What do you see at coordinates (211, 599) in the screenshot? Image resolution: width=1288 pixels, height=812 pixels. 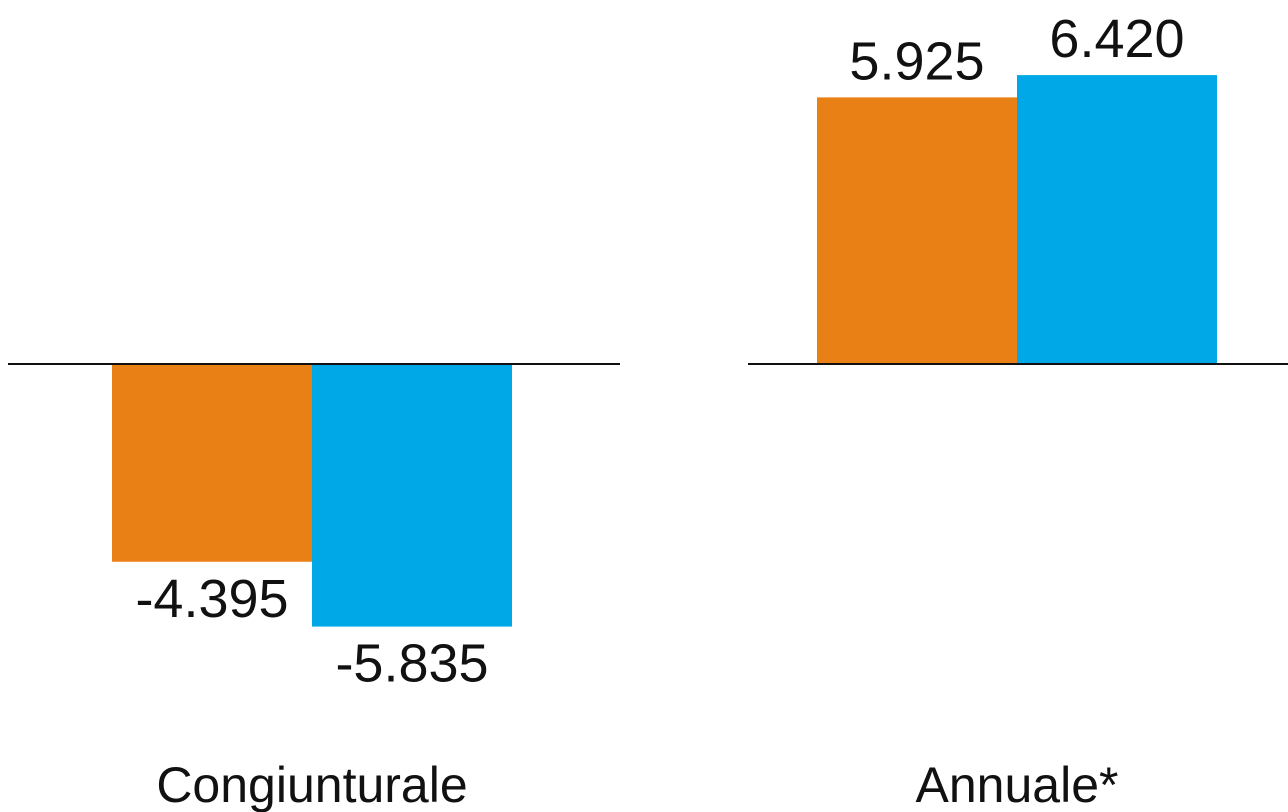 I see `value-label-series-1-congiunturale: -4.395` at bounding box center [211, 599].